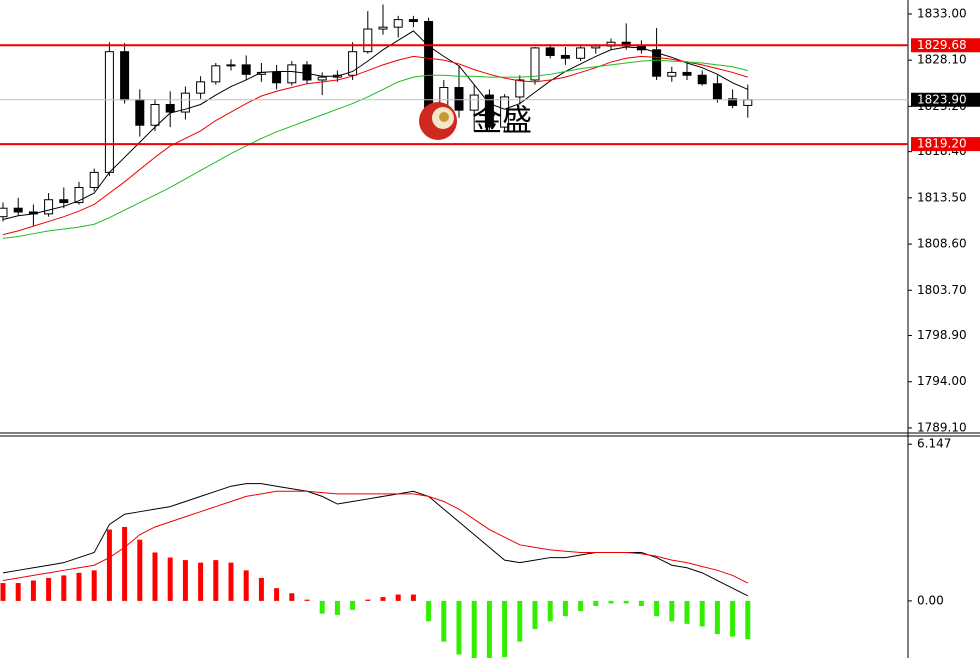 This screenshot has height=658, width=980. Describe the element at coordinates (942, 381) in the screenshot. I see `y-tick-label: 1794.00` at that location.